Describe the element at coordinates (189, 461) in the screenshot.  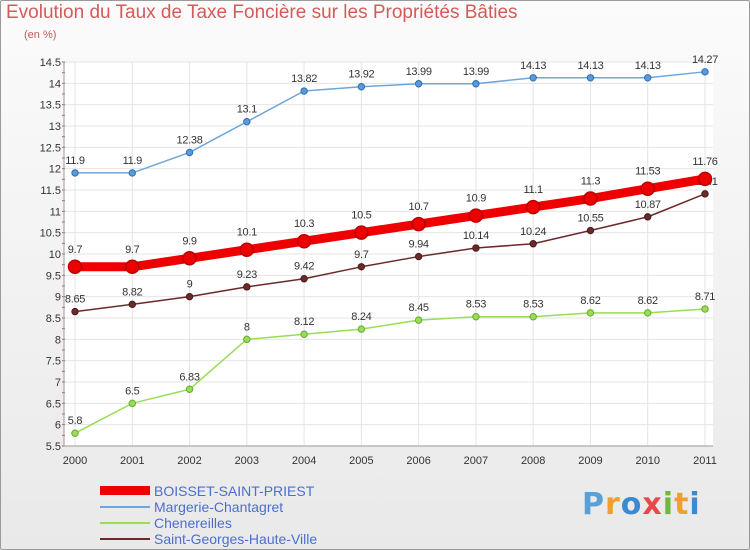
I see `x-tick-label: 2002` at that location.